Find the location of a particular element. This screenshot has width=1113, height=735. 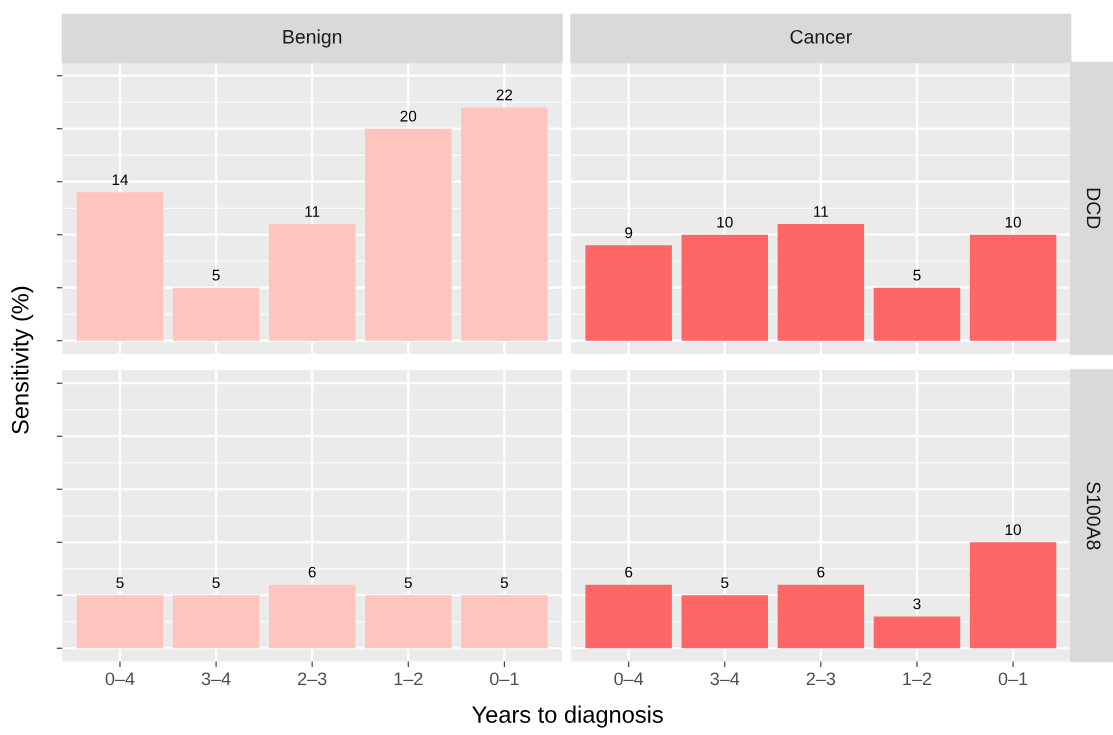

data-label: 20 is located at coordinates (408, 116).